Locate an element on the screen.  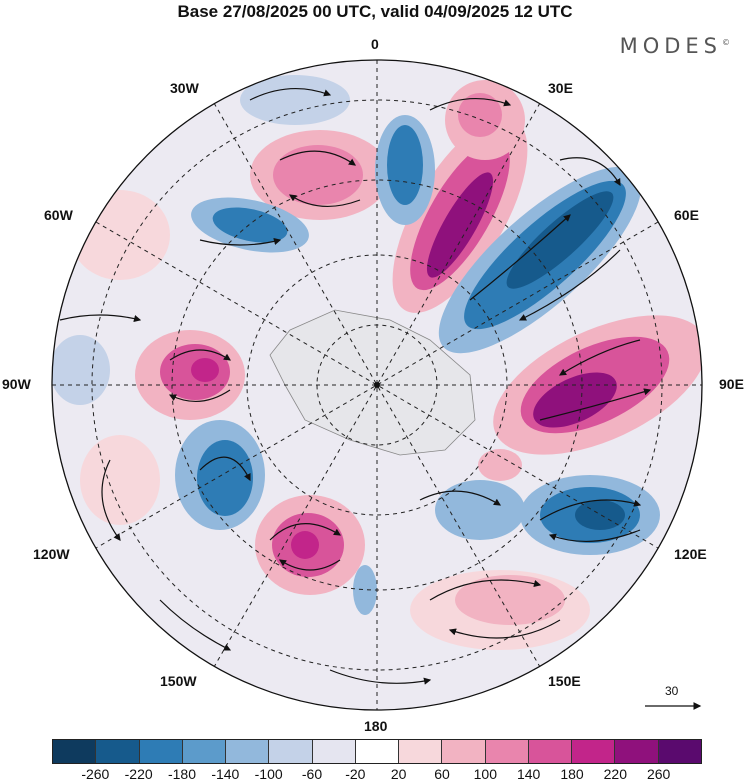
meridian-label-0: 0 is located at coordinates (375, 44).